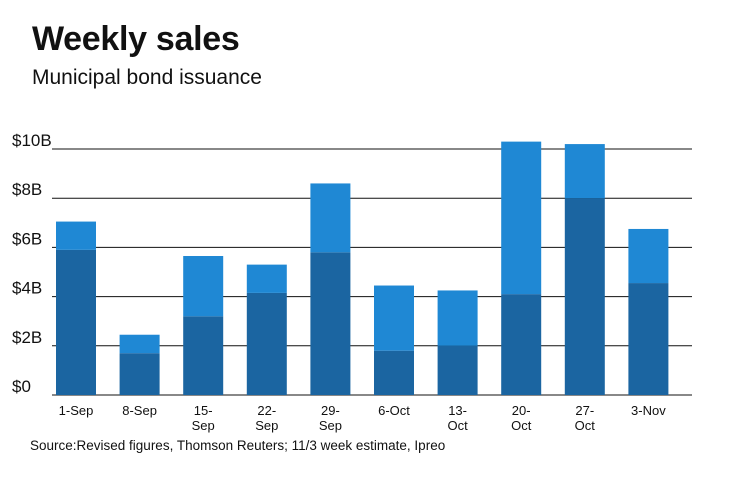  What do you see at coordinates (21, 386) in the screenshot?
I see `y-tick-label: $0` at bounding box center [21, 386].